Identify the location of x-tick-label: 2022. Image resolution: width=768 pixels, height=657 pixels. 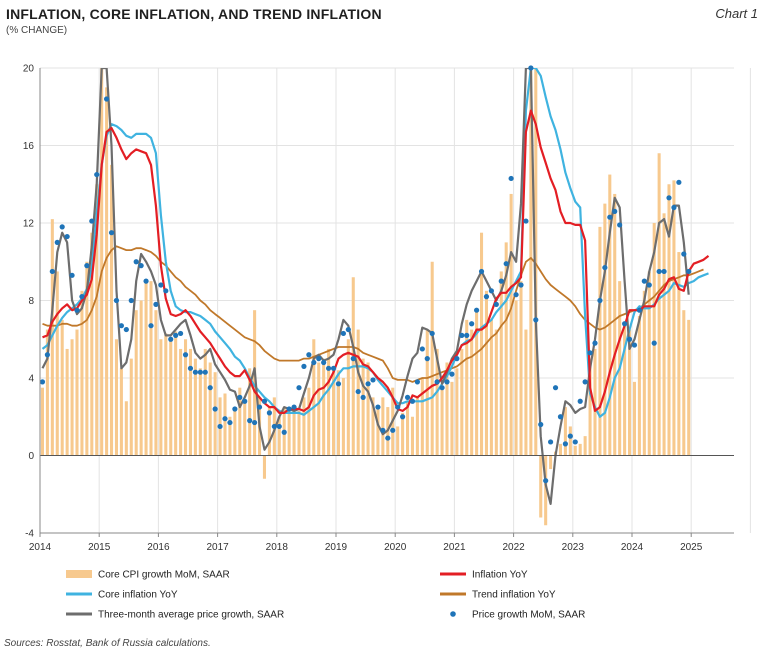
(513, 547).